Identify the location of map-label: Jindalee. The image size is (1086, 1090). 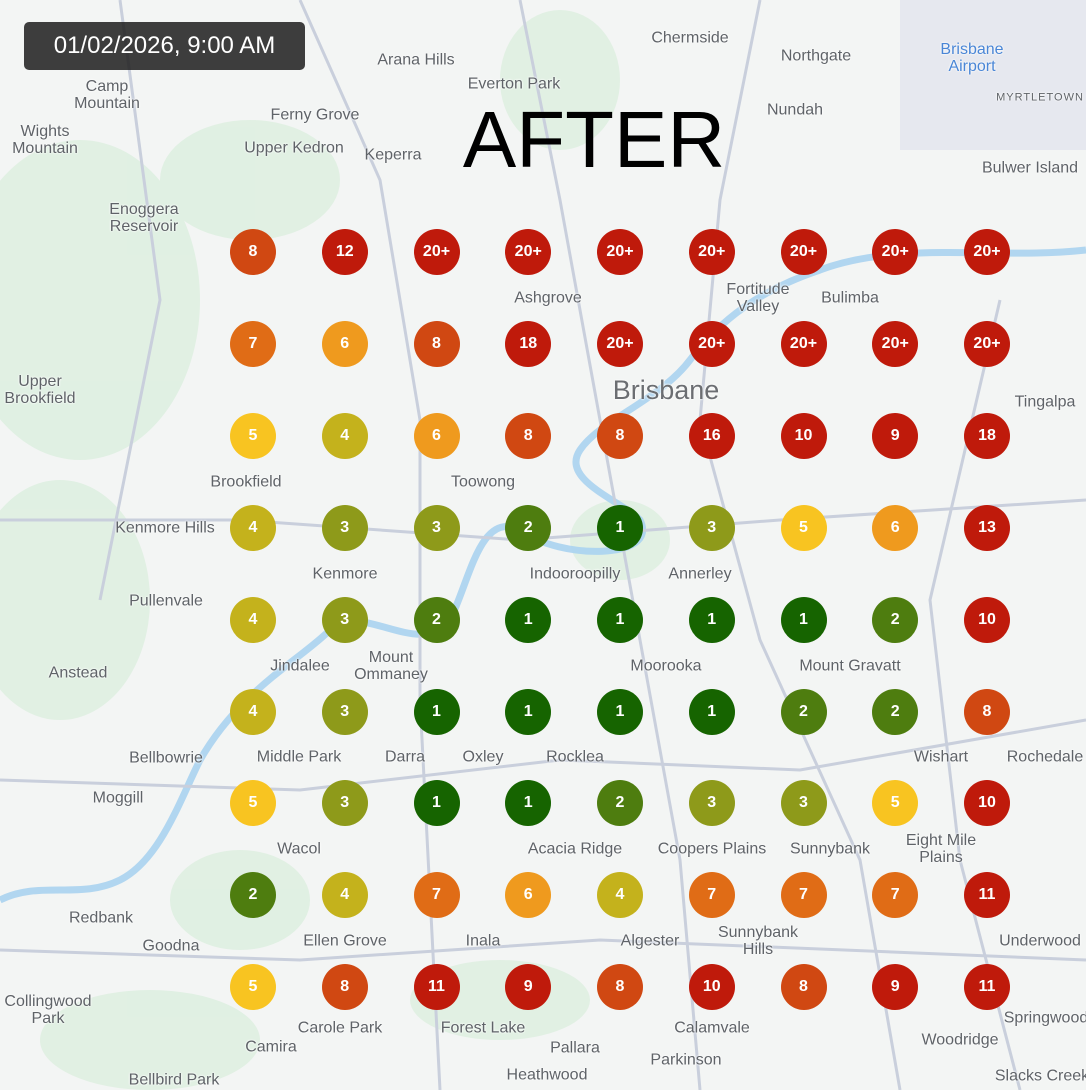
(300, 666).